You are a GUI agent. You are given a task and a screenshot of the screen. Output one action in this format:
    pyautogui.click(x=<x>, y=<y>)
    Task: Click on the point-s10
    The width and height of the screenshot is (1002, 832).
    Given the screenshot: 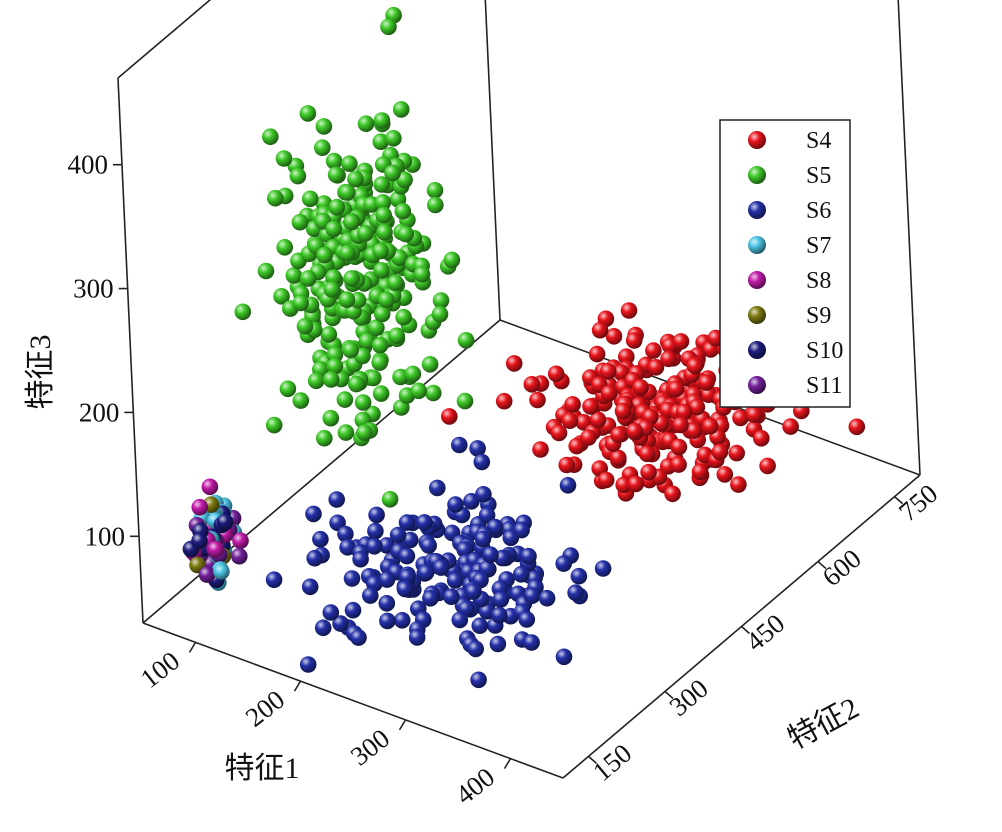 What is the action you would take?
    pyautogui.click(x=225, y=522)
    